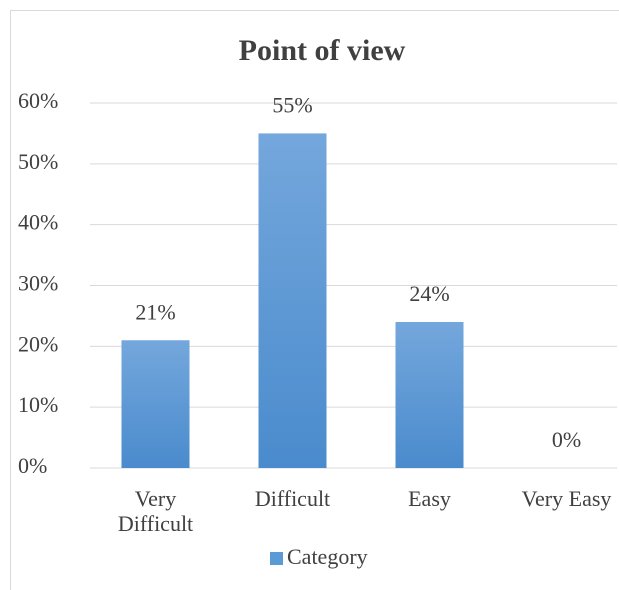 Image resolution: width=619 pixels, height=590 pixels. What do you see at coordinates (566, 498) in the screenshot?
I see `x-tick-label: Very Easy` at bounding box center [566, 498].